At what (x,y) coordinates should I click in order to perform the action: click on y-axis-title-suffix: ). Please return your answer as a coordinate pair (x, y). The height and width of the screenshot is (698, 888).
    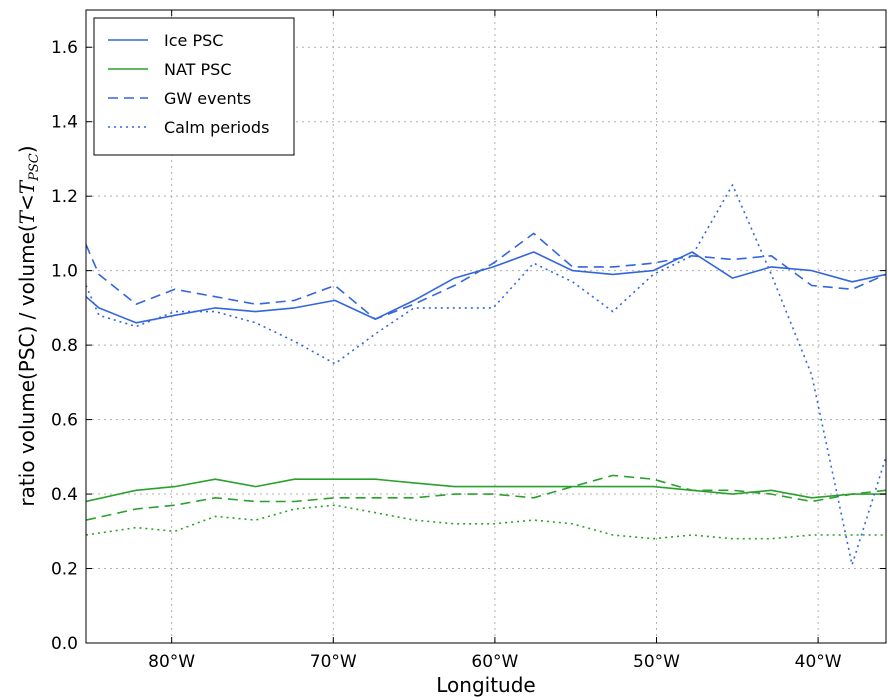
    Looking at the image, I should click on (27, 149).